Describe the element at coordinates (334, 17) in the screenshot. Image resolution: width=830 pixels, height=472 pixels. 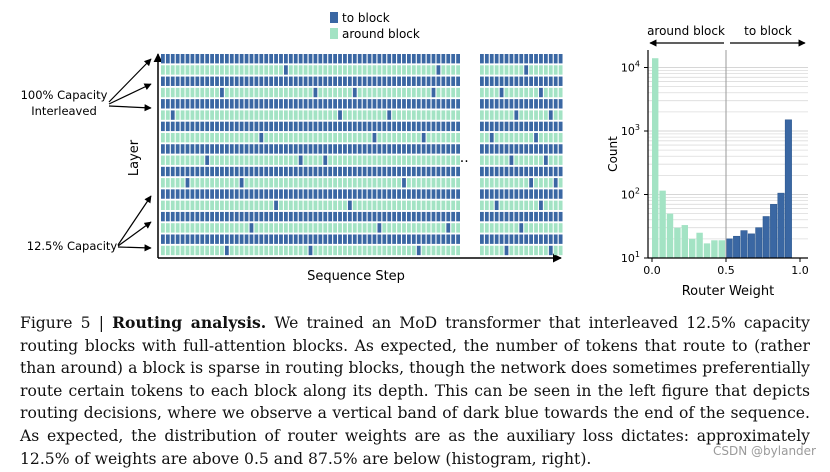
I see `legend-swatch-to-block` at that location.